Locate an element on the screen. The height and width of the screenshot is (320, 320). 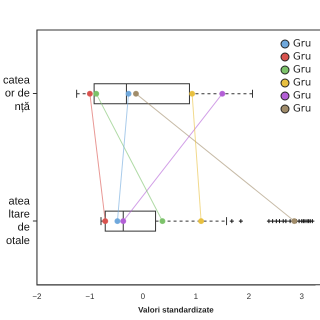
x-tick-label: −1 is located at coordinates (90, 296).